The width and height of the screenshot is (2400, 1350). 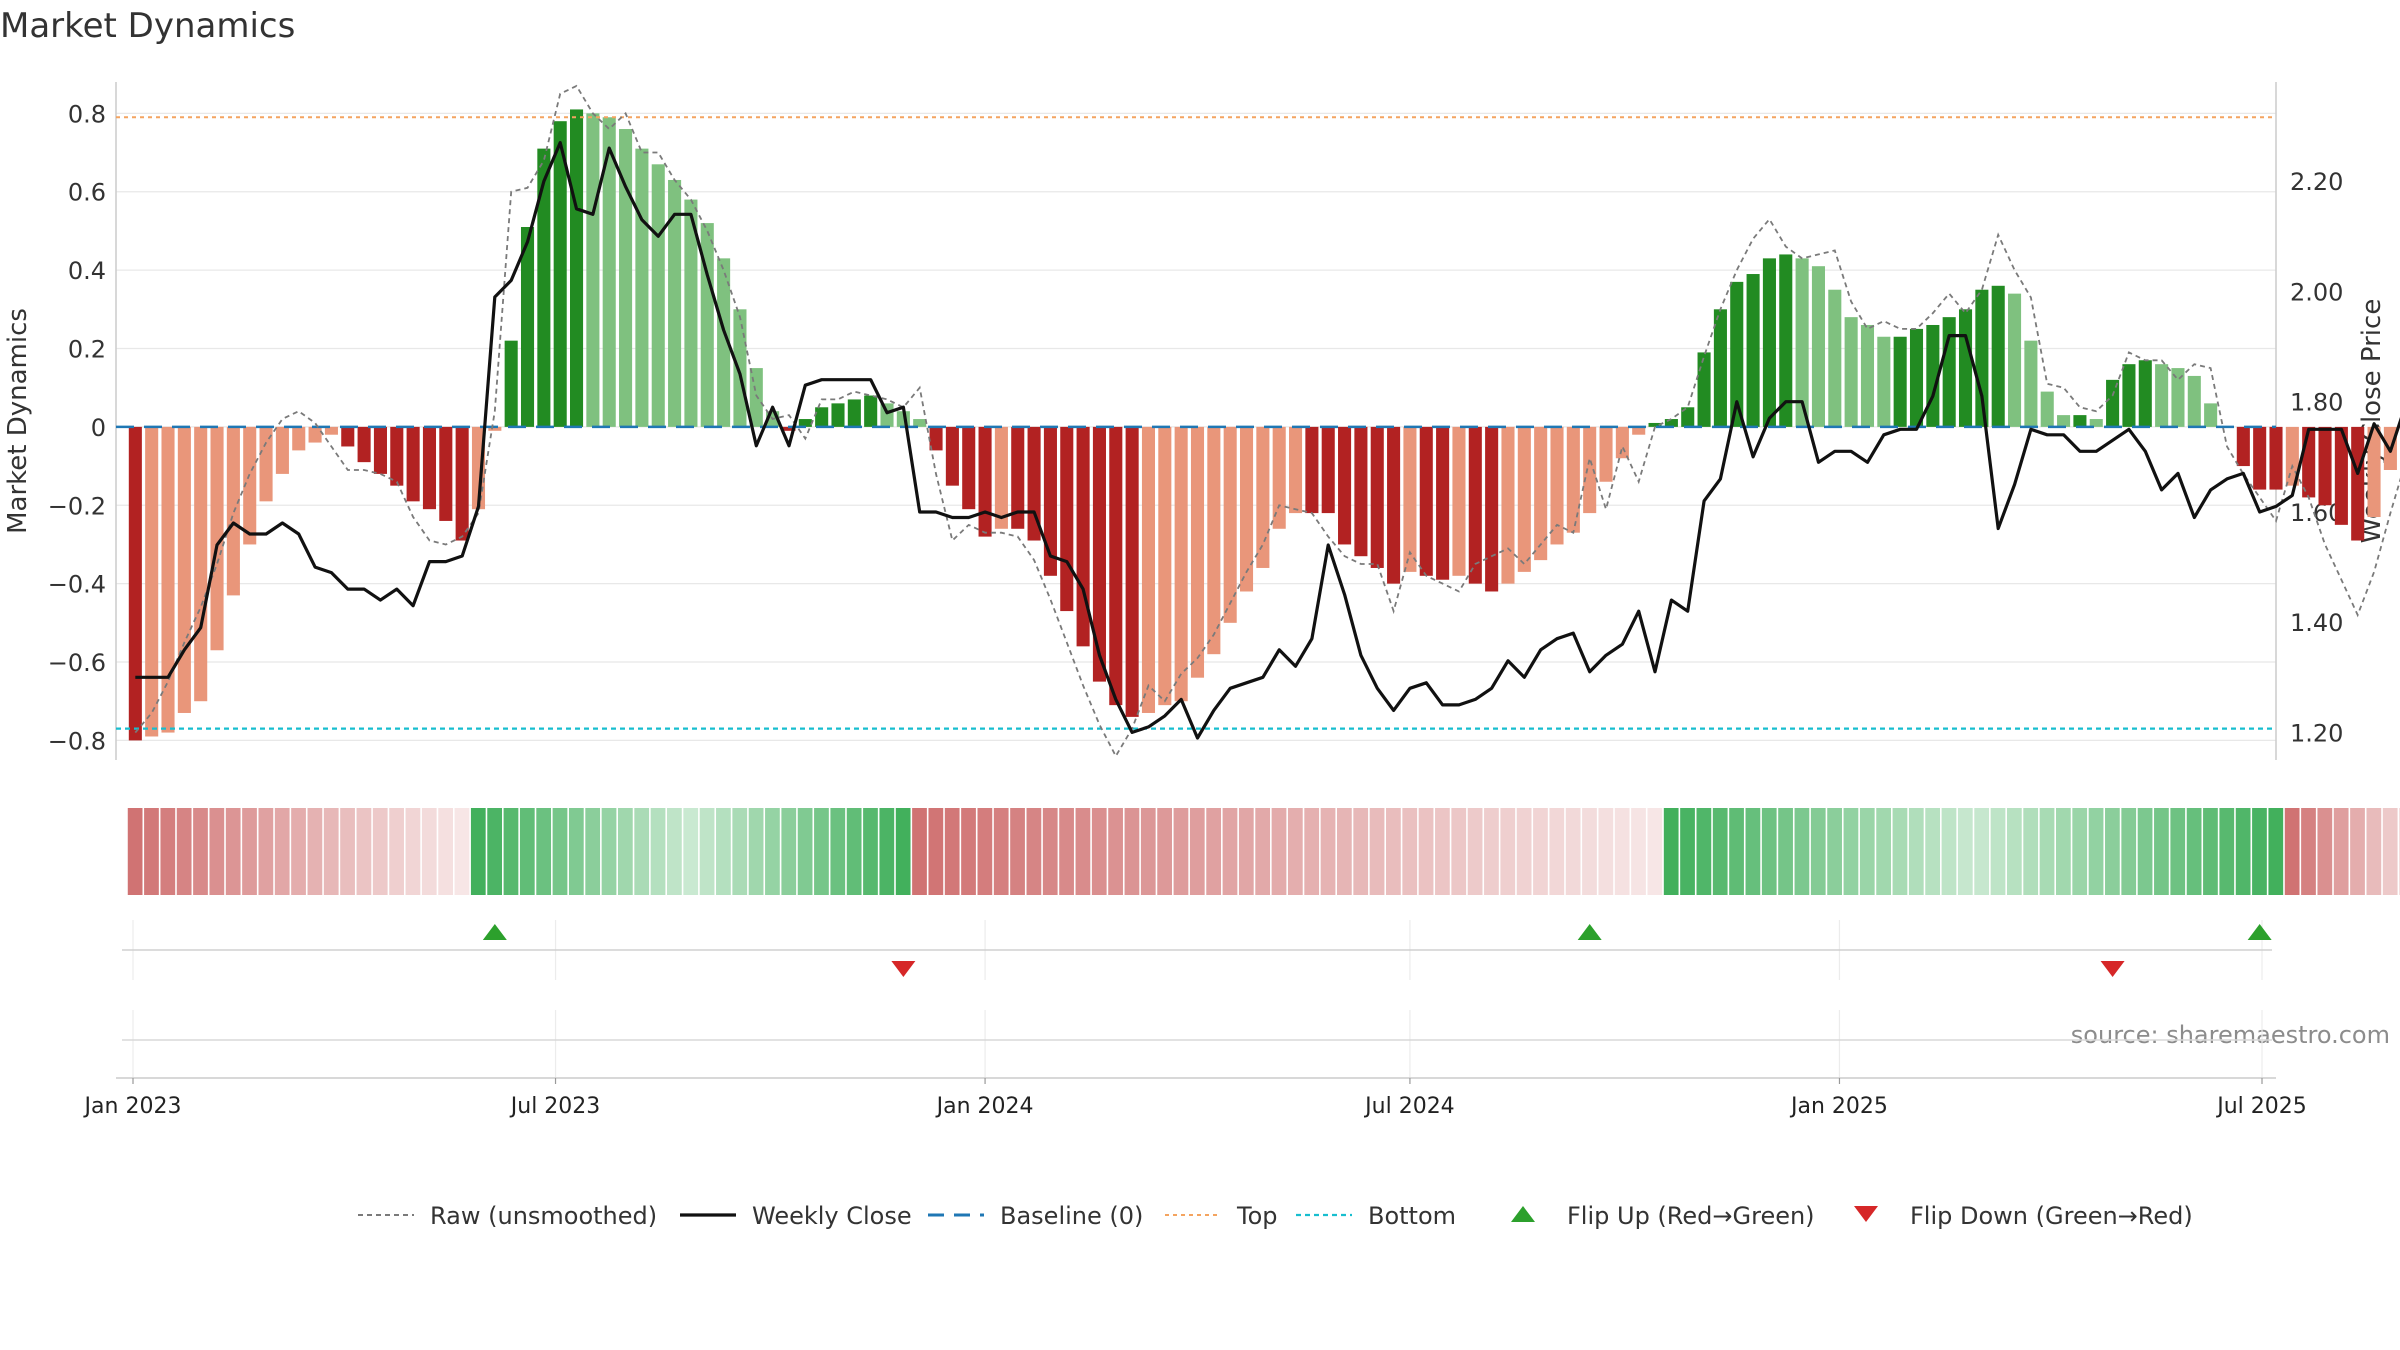 What do you see at coordinates (1263, 851) in the screenshot?
I see `regime-strip` at bounding box center [1263, 851].